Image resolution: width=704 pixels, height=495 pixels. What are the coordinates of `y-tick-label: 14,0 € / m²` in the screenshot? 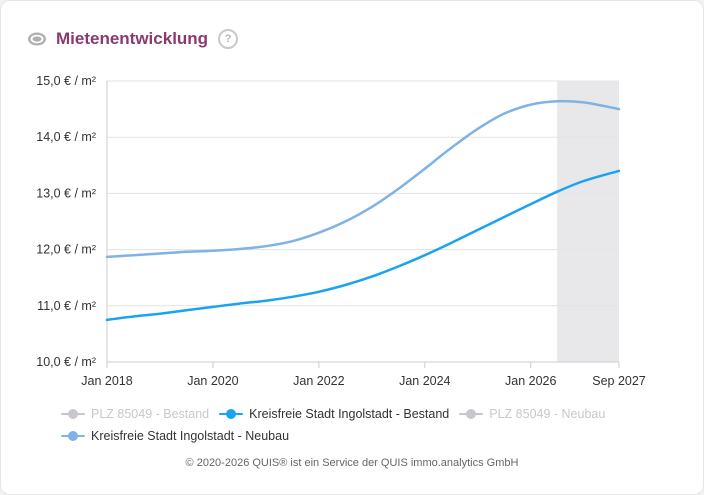 It's located at (66, 137).